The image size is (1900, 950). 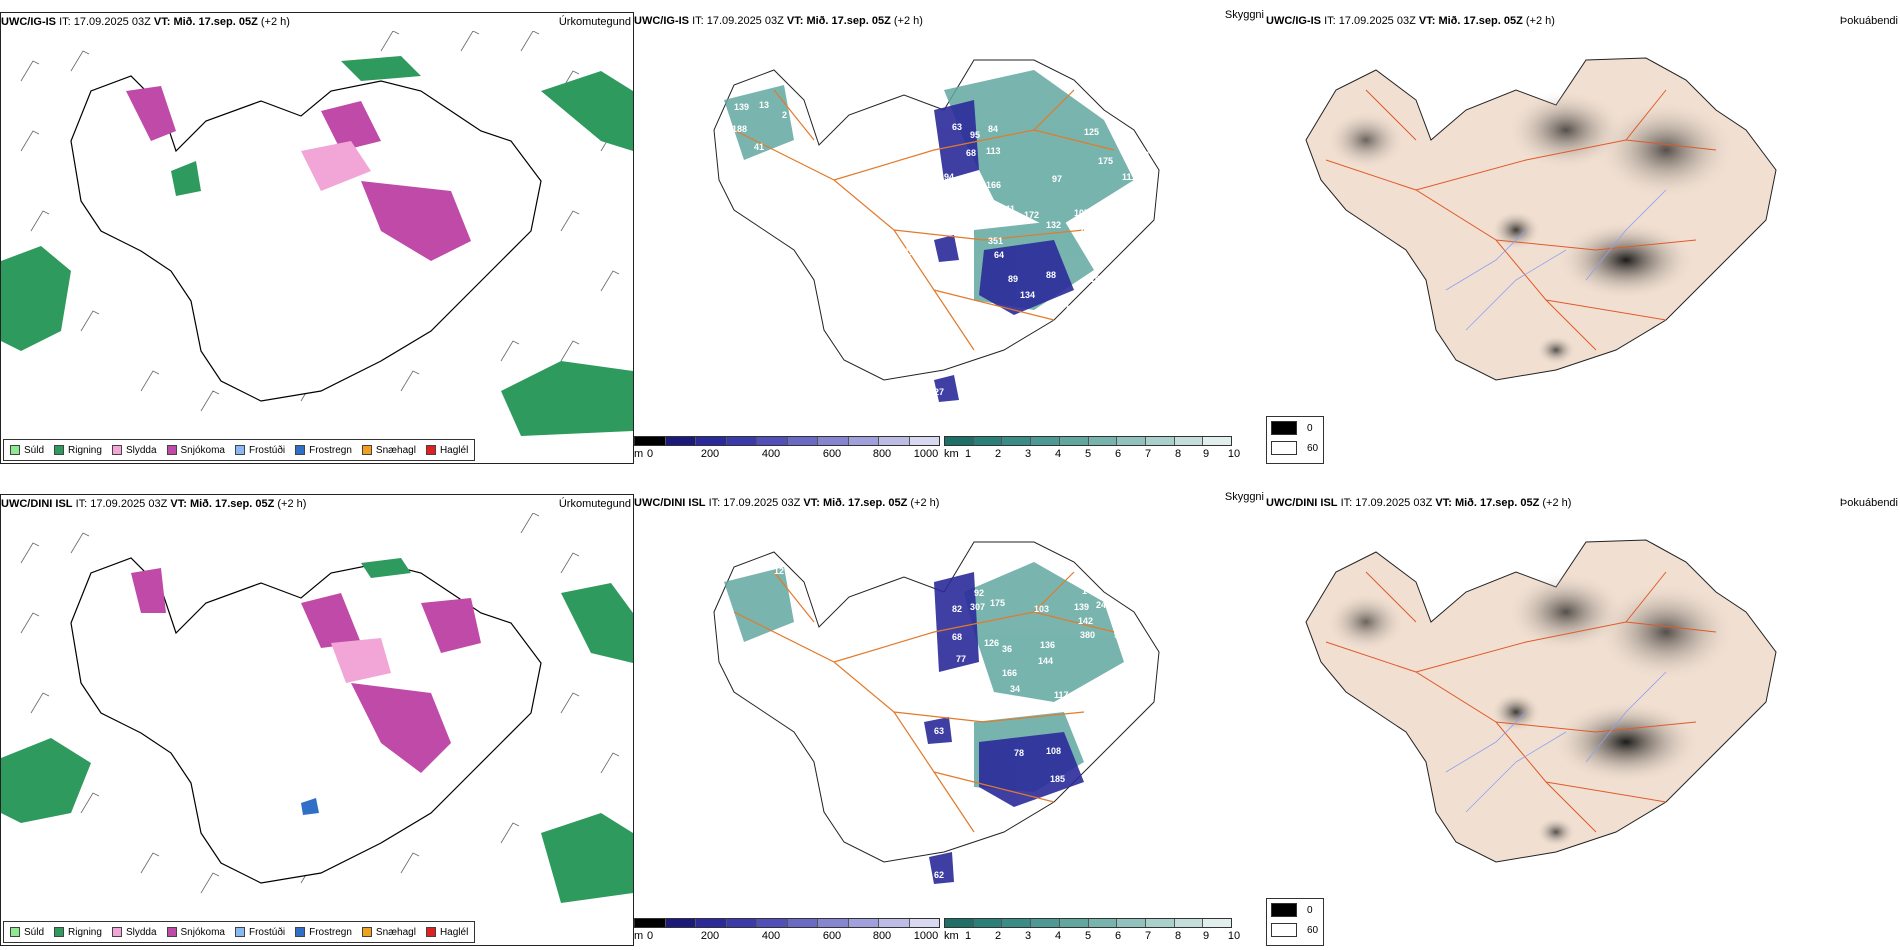 I want to click on ceiling-label: 380, so click(x=1087, y=635).